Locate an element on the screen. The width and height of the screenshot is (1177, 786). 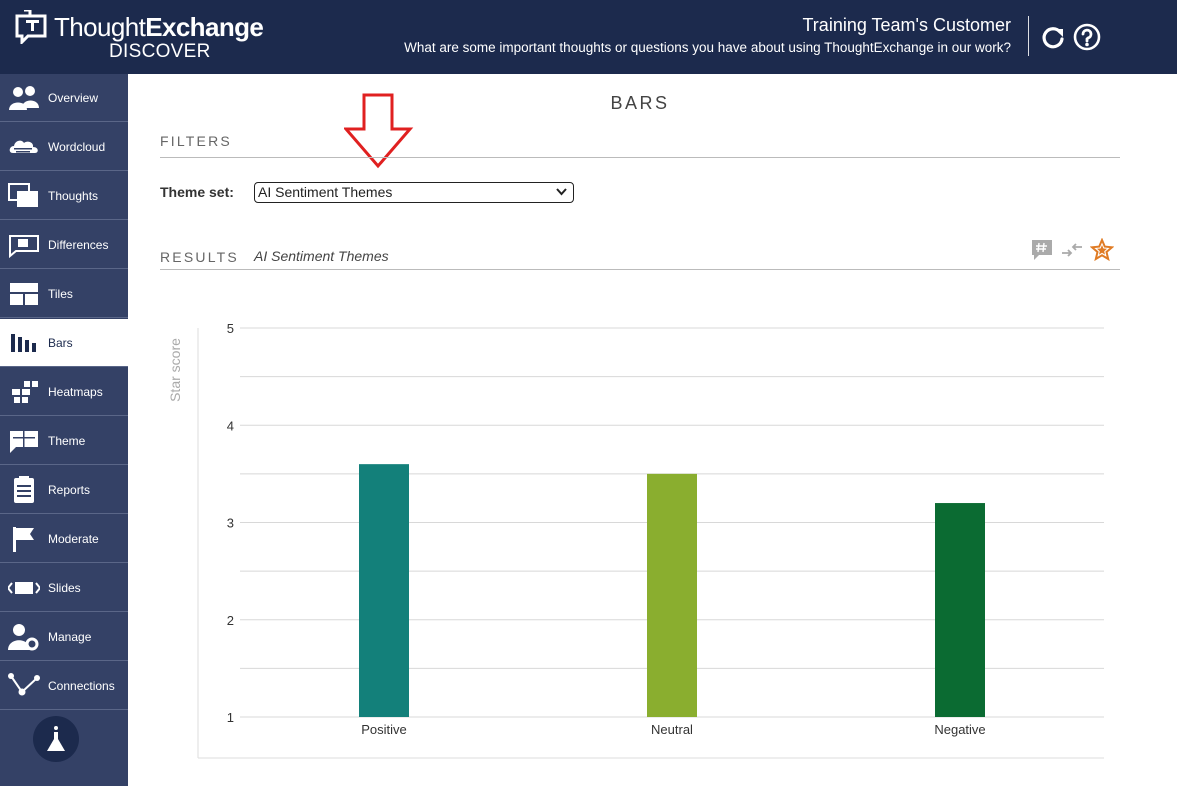
theme-set-select: AI Sentiment Themes is located at coordinates (414, 192).